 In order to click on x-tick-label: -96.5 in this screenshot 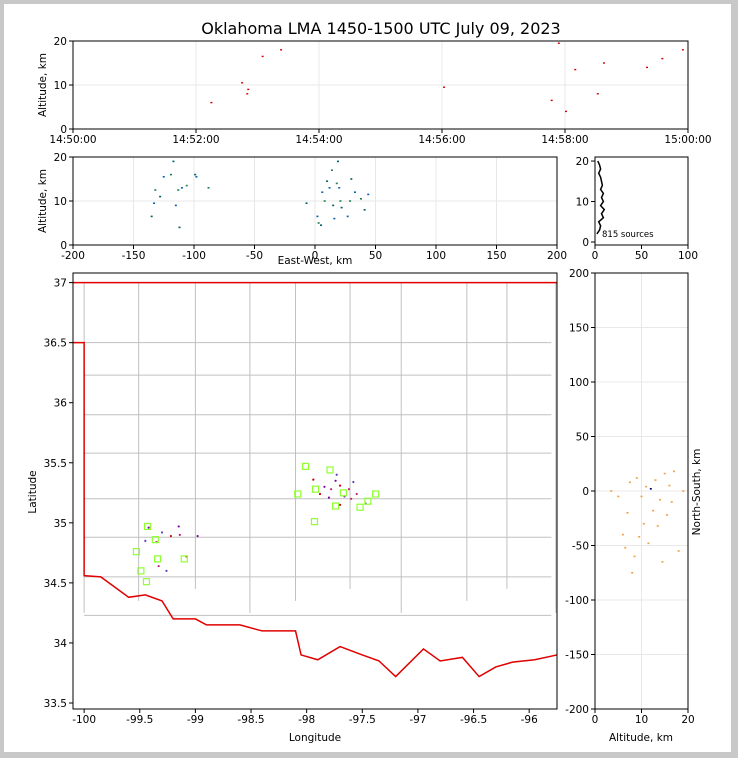, I will do `click(473, 720)`.